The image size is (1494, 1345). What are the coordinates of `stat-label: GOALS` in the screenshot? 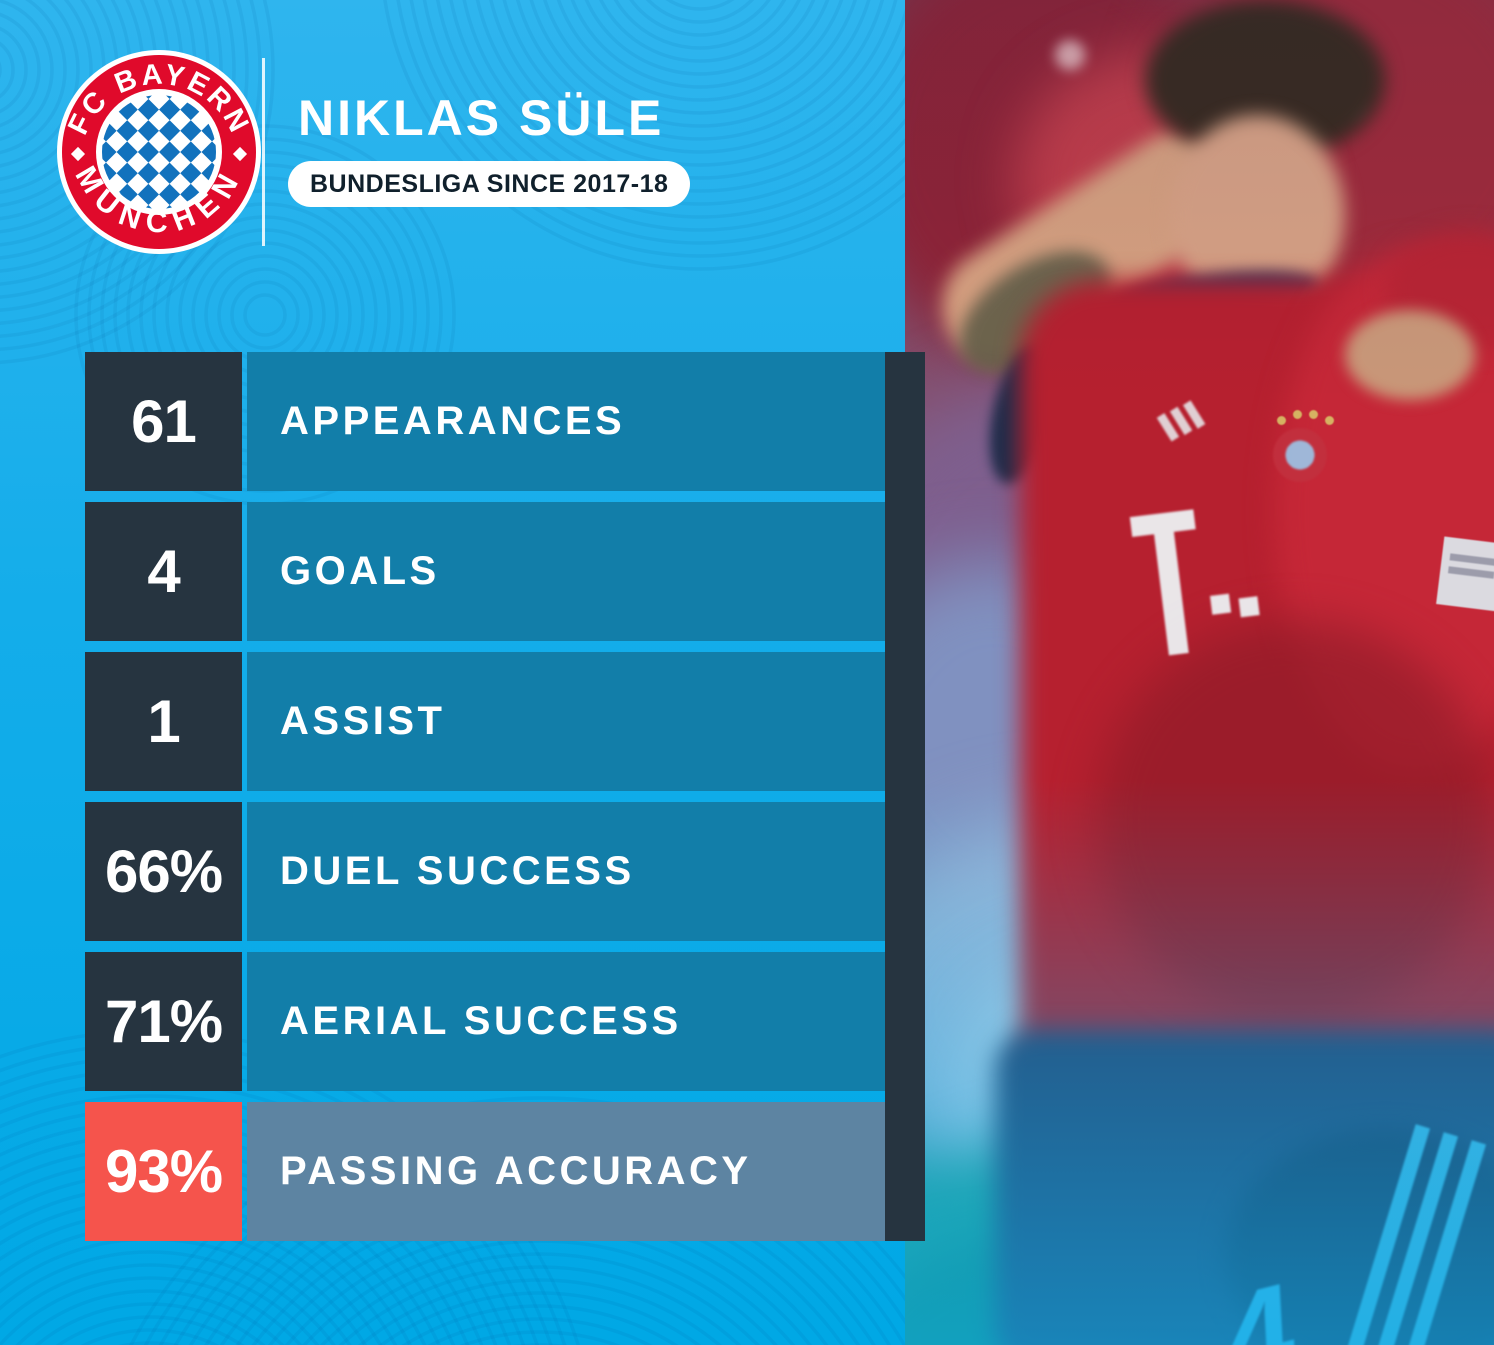 It's located at (566, 571).